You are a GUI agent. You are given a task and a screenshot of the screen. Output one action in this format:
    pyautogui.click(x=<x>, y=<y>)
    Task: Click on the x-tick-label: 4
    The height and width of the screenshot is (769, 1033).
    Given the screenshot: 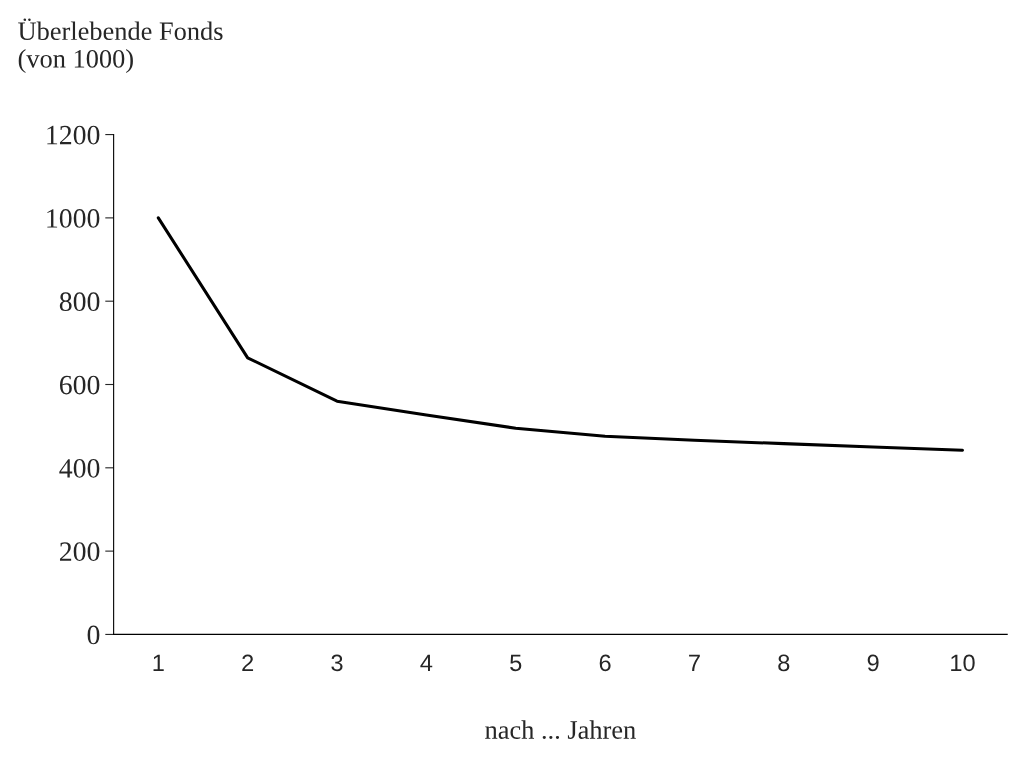 What is the action you would take?
    pyautogui.click(x=426, y=662)
    